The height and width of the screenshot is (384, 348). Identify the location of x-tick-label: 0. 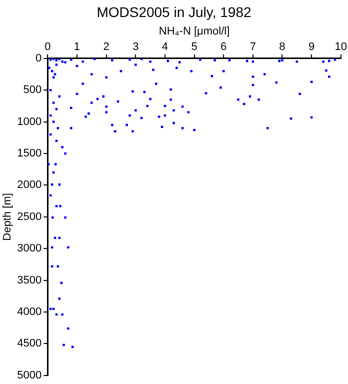
(47, 46).